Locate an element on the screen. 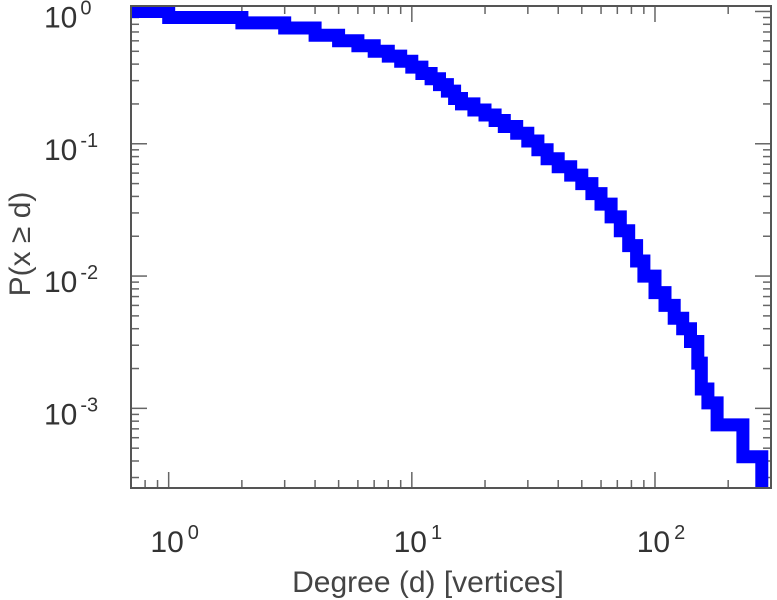  x-tick-label: 10 1 is located at coordinates (418, 540).